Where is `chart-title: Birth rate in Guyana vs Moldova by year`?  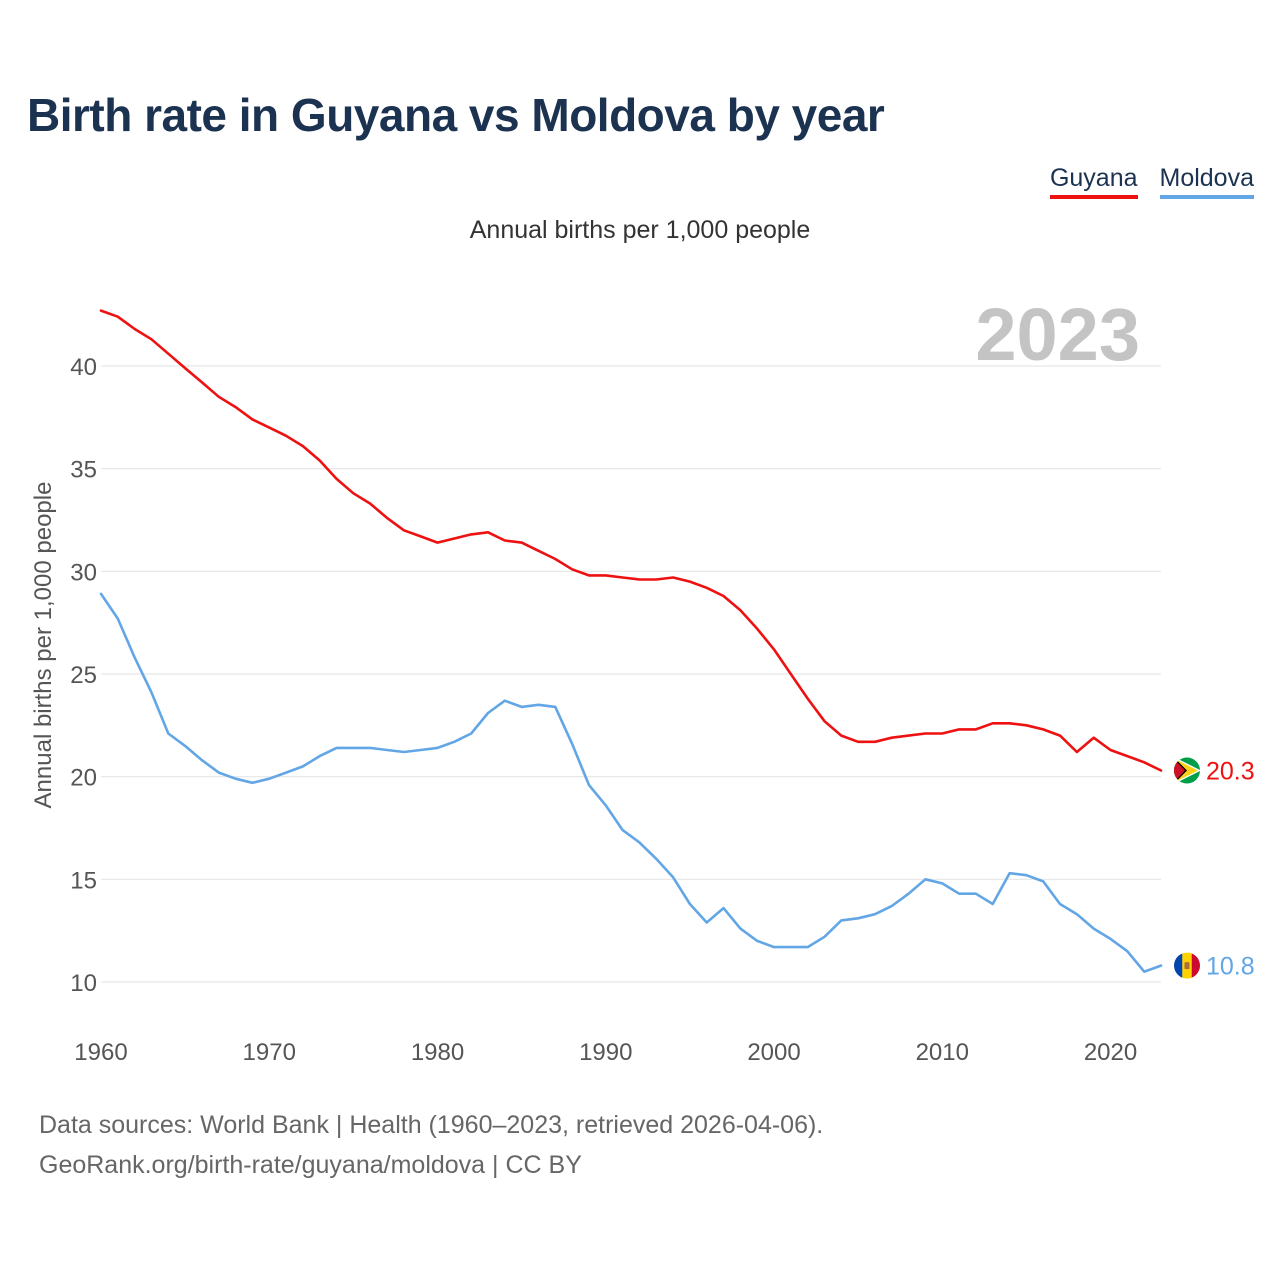
chart-title: Birth rate in Guyana vs Moldova by year is located at coordinates (456, 115).